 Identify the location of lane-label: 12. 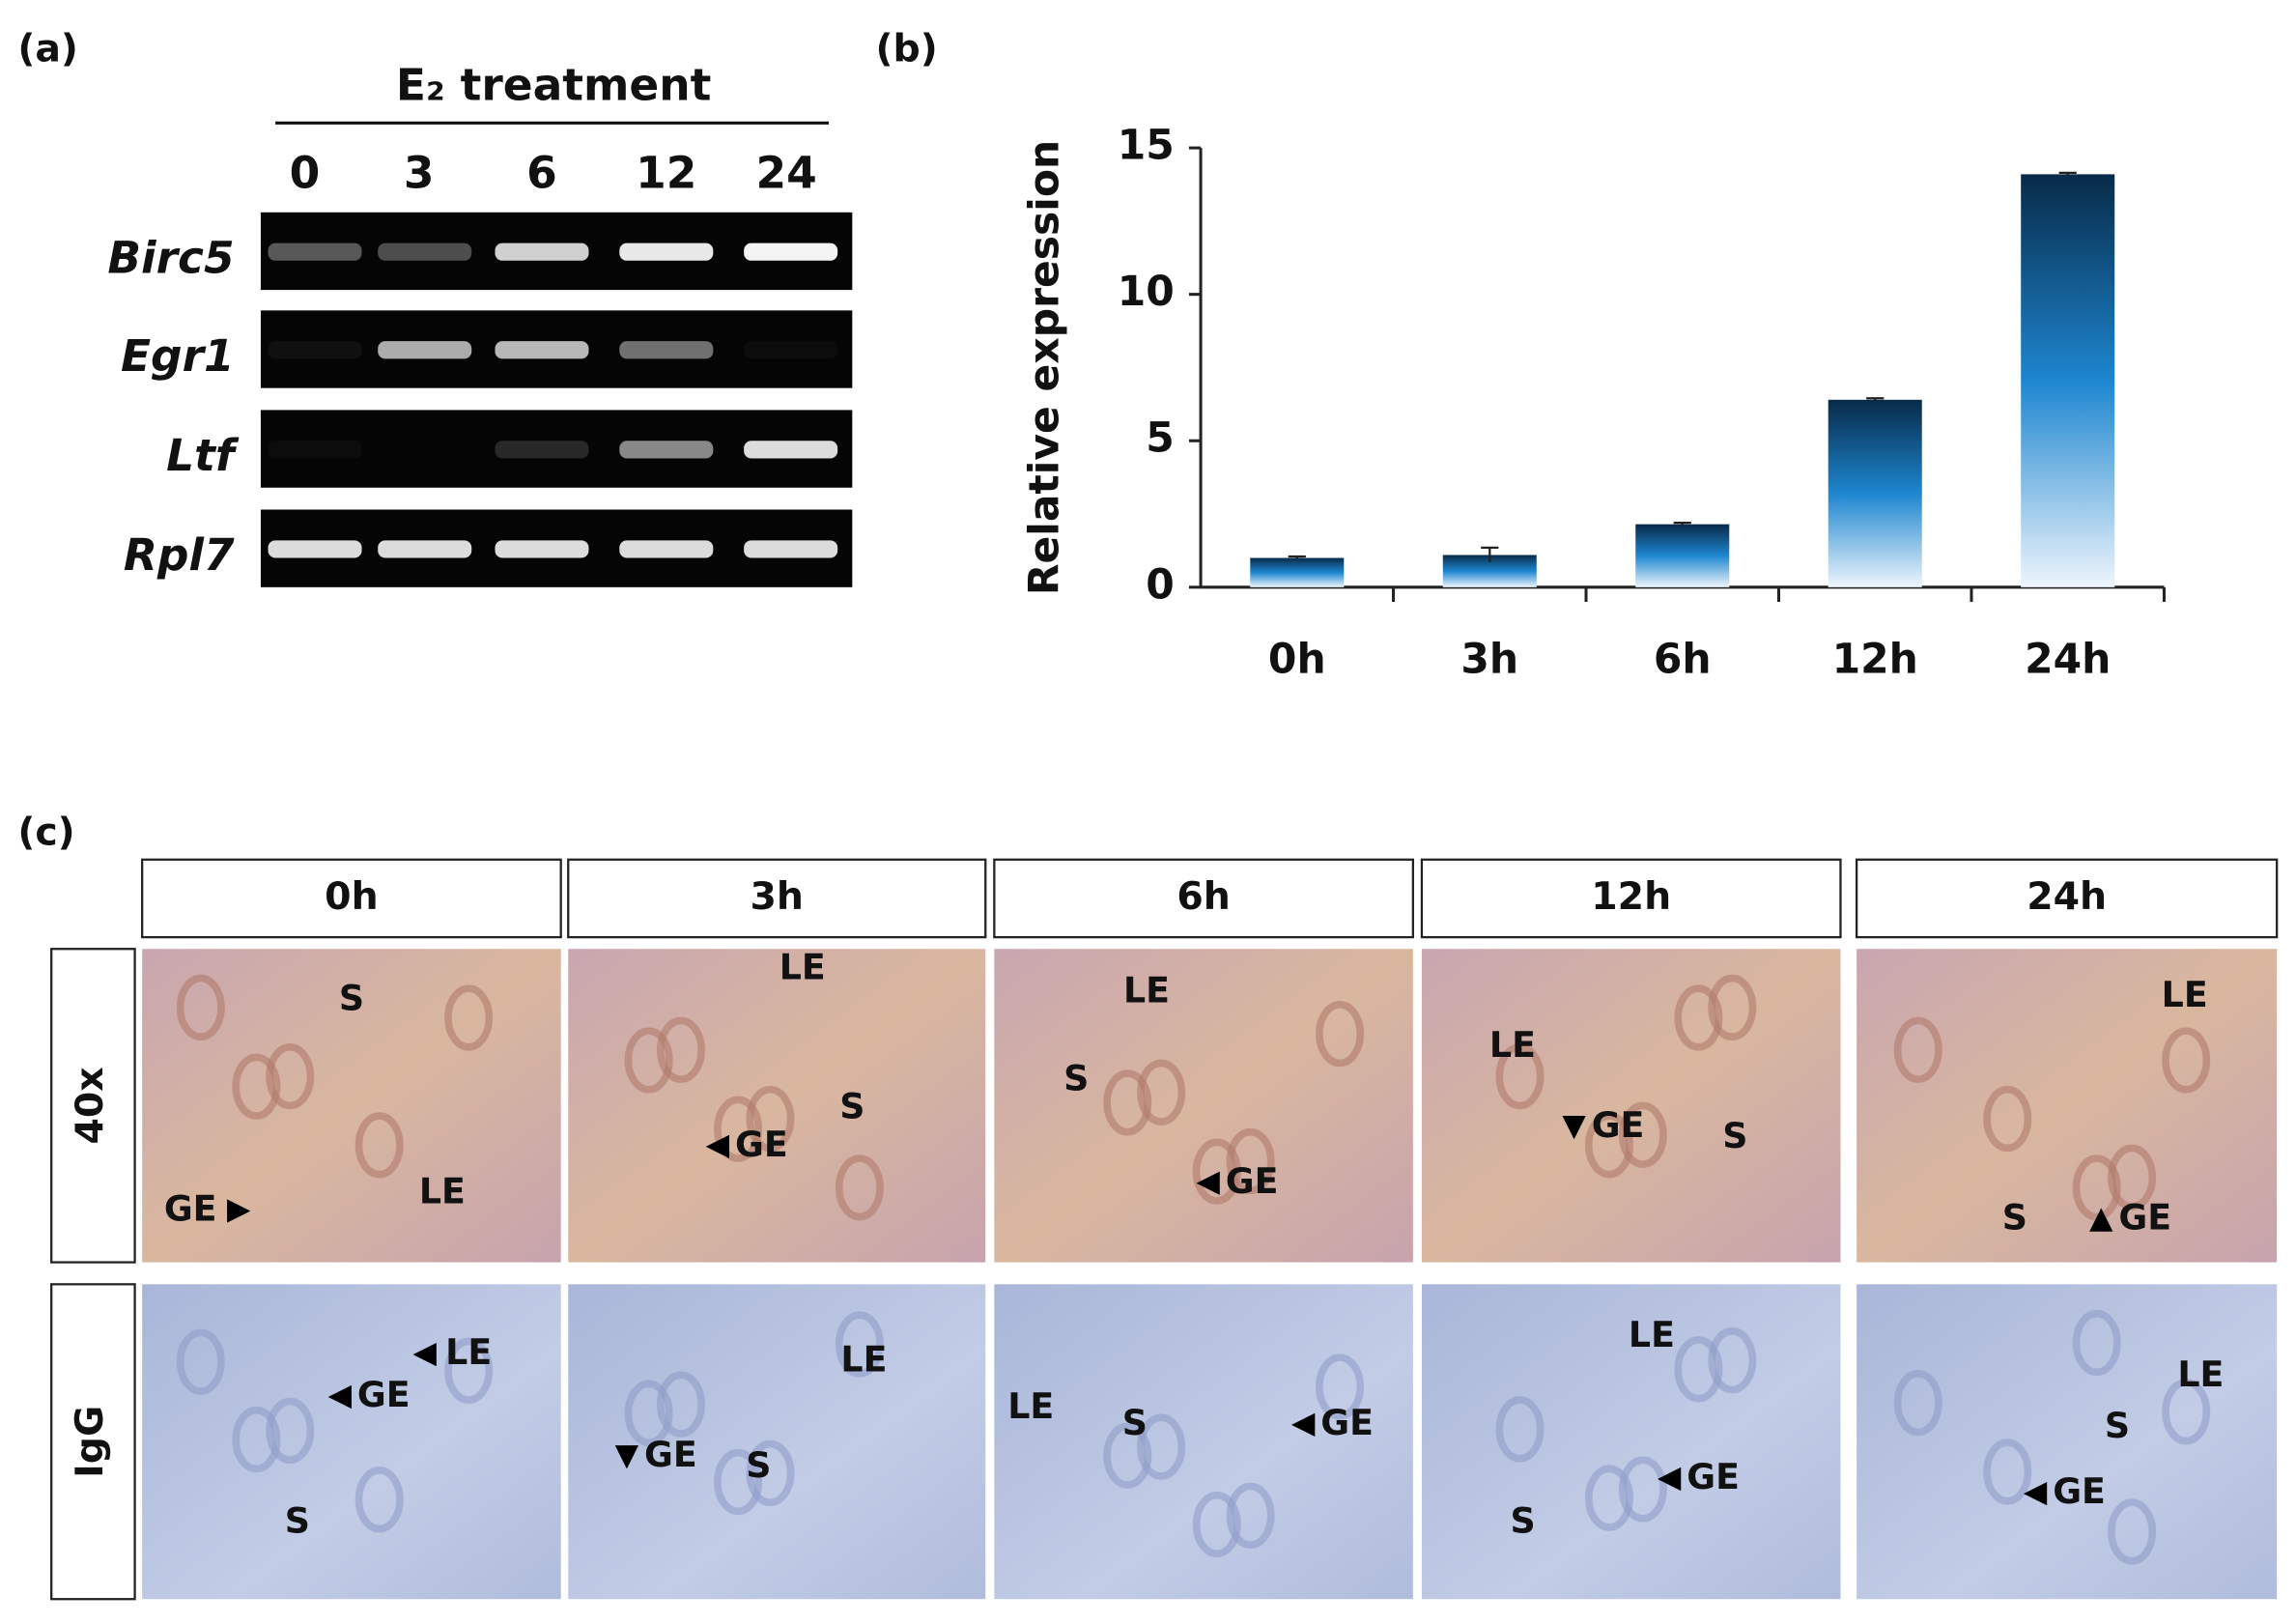
(666, 173).